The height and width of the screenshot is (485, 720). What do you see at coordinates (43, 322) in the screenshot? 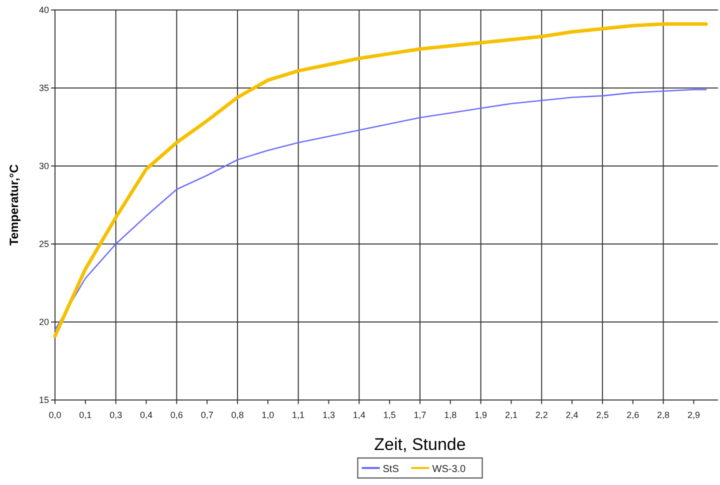
I see `y-tick-label: 20` at bounding box center [43, 322].